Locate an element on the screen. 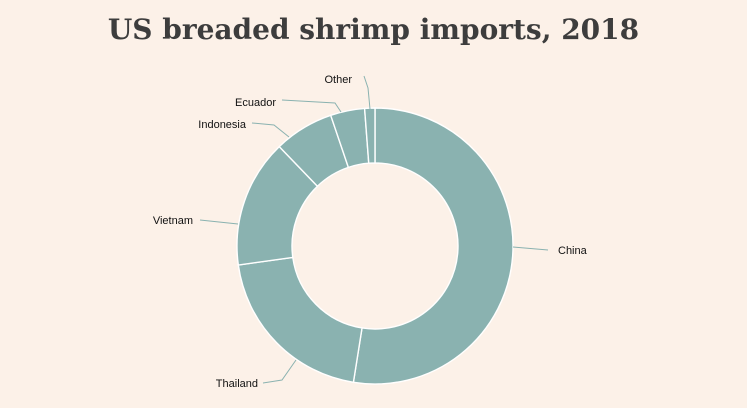 The image size is (747, 408). slice-china is located at coordinates (433, 246).